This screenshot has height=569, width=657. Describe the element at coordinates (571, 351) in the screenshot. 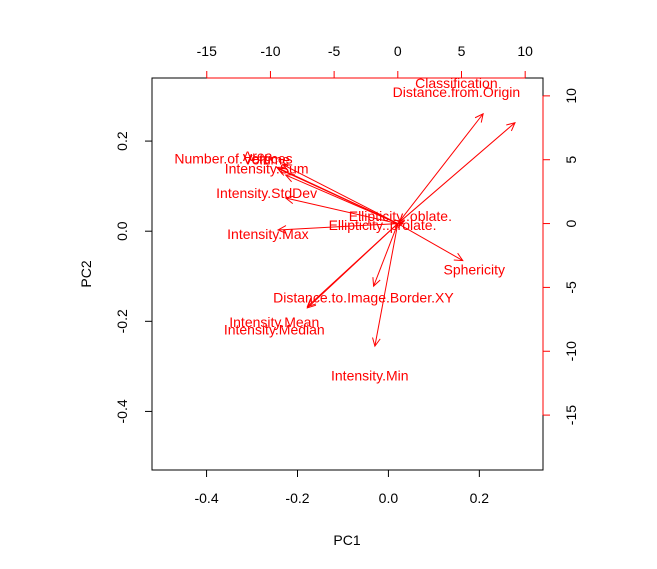

I see `right-tick-label: -10` at that location.